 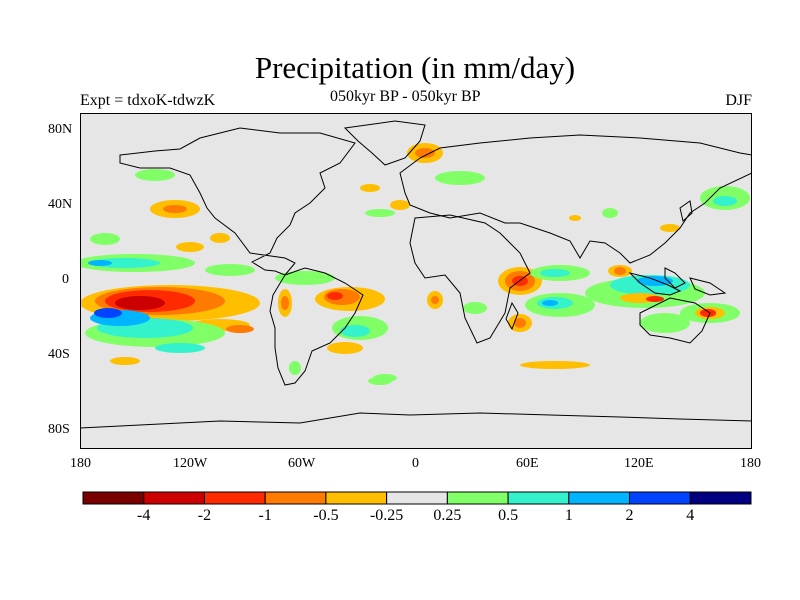 What do you see at coordinates (738, 100) in the screenshot?
I see `season-label: DJF` at bounding box center [738, 100].